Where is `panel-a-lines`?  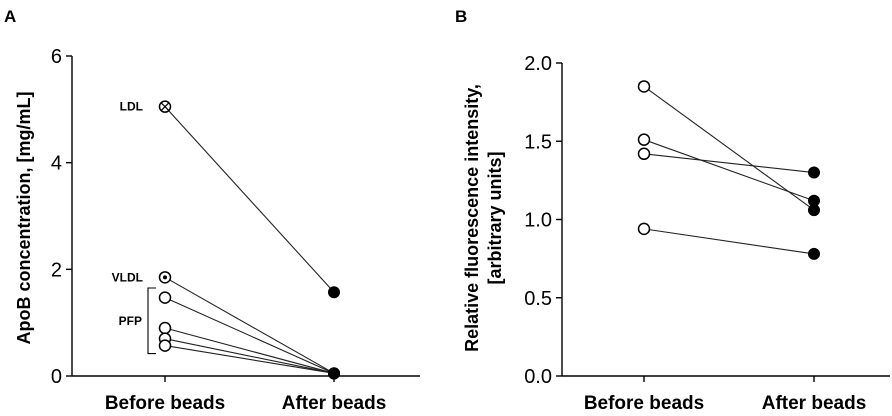
panel-a-lines is located at coordinates (249, 240).